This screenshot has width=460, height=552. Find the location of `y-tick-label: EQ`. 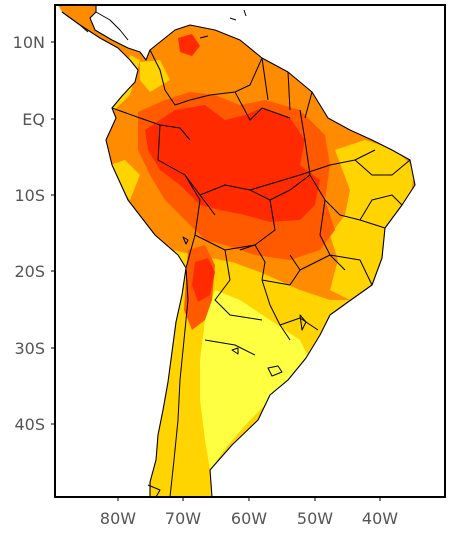

y-tick-label: EQ is located at coordinates (33, 119).